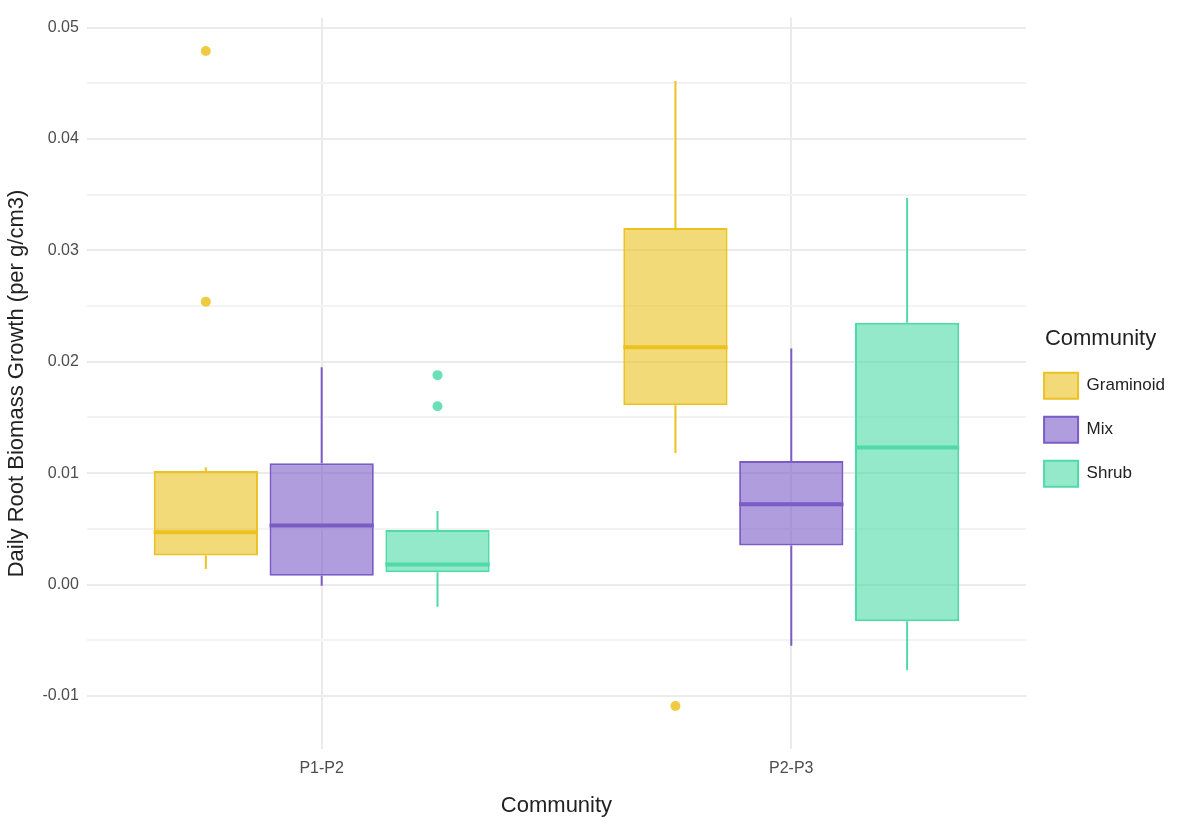  I want to click on y-tick-label: 0.04, so click(63, 138).